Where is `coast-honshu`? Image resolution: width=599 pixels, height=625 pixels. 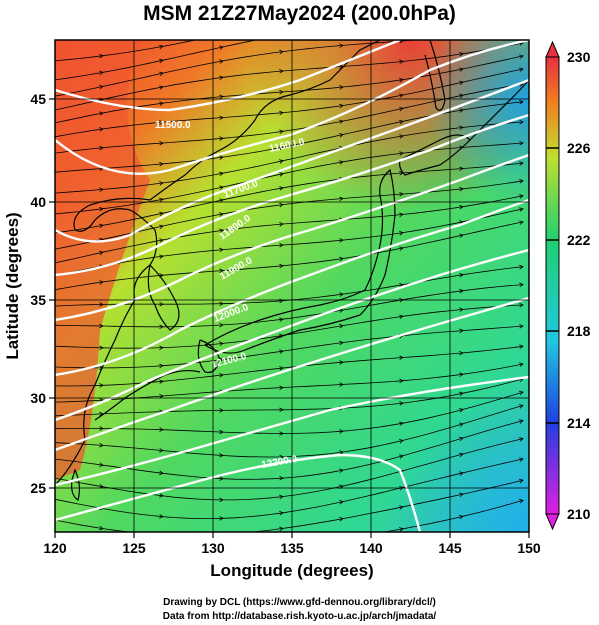
coast-honshu is located at coordinates (300, 261).